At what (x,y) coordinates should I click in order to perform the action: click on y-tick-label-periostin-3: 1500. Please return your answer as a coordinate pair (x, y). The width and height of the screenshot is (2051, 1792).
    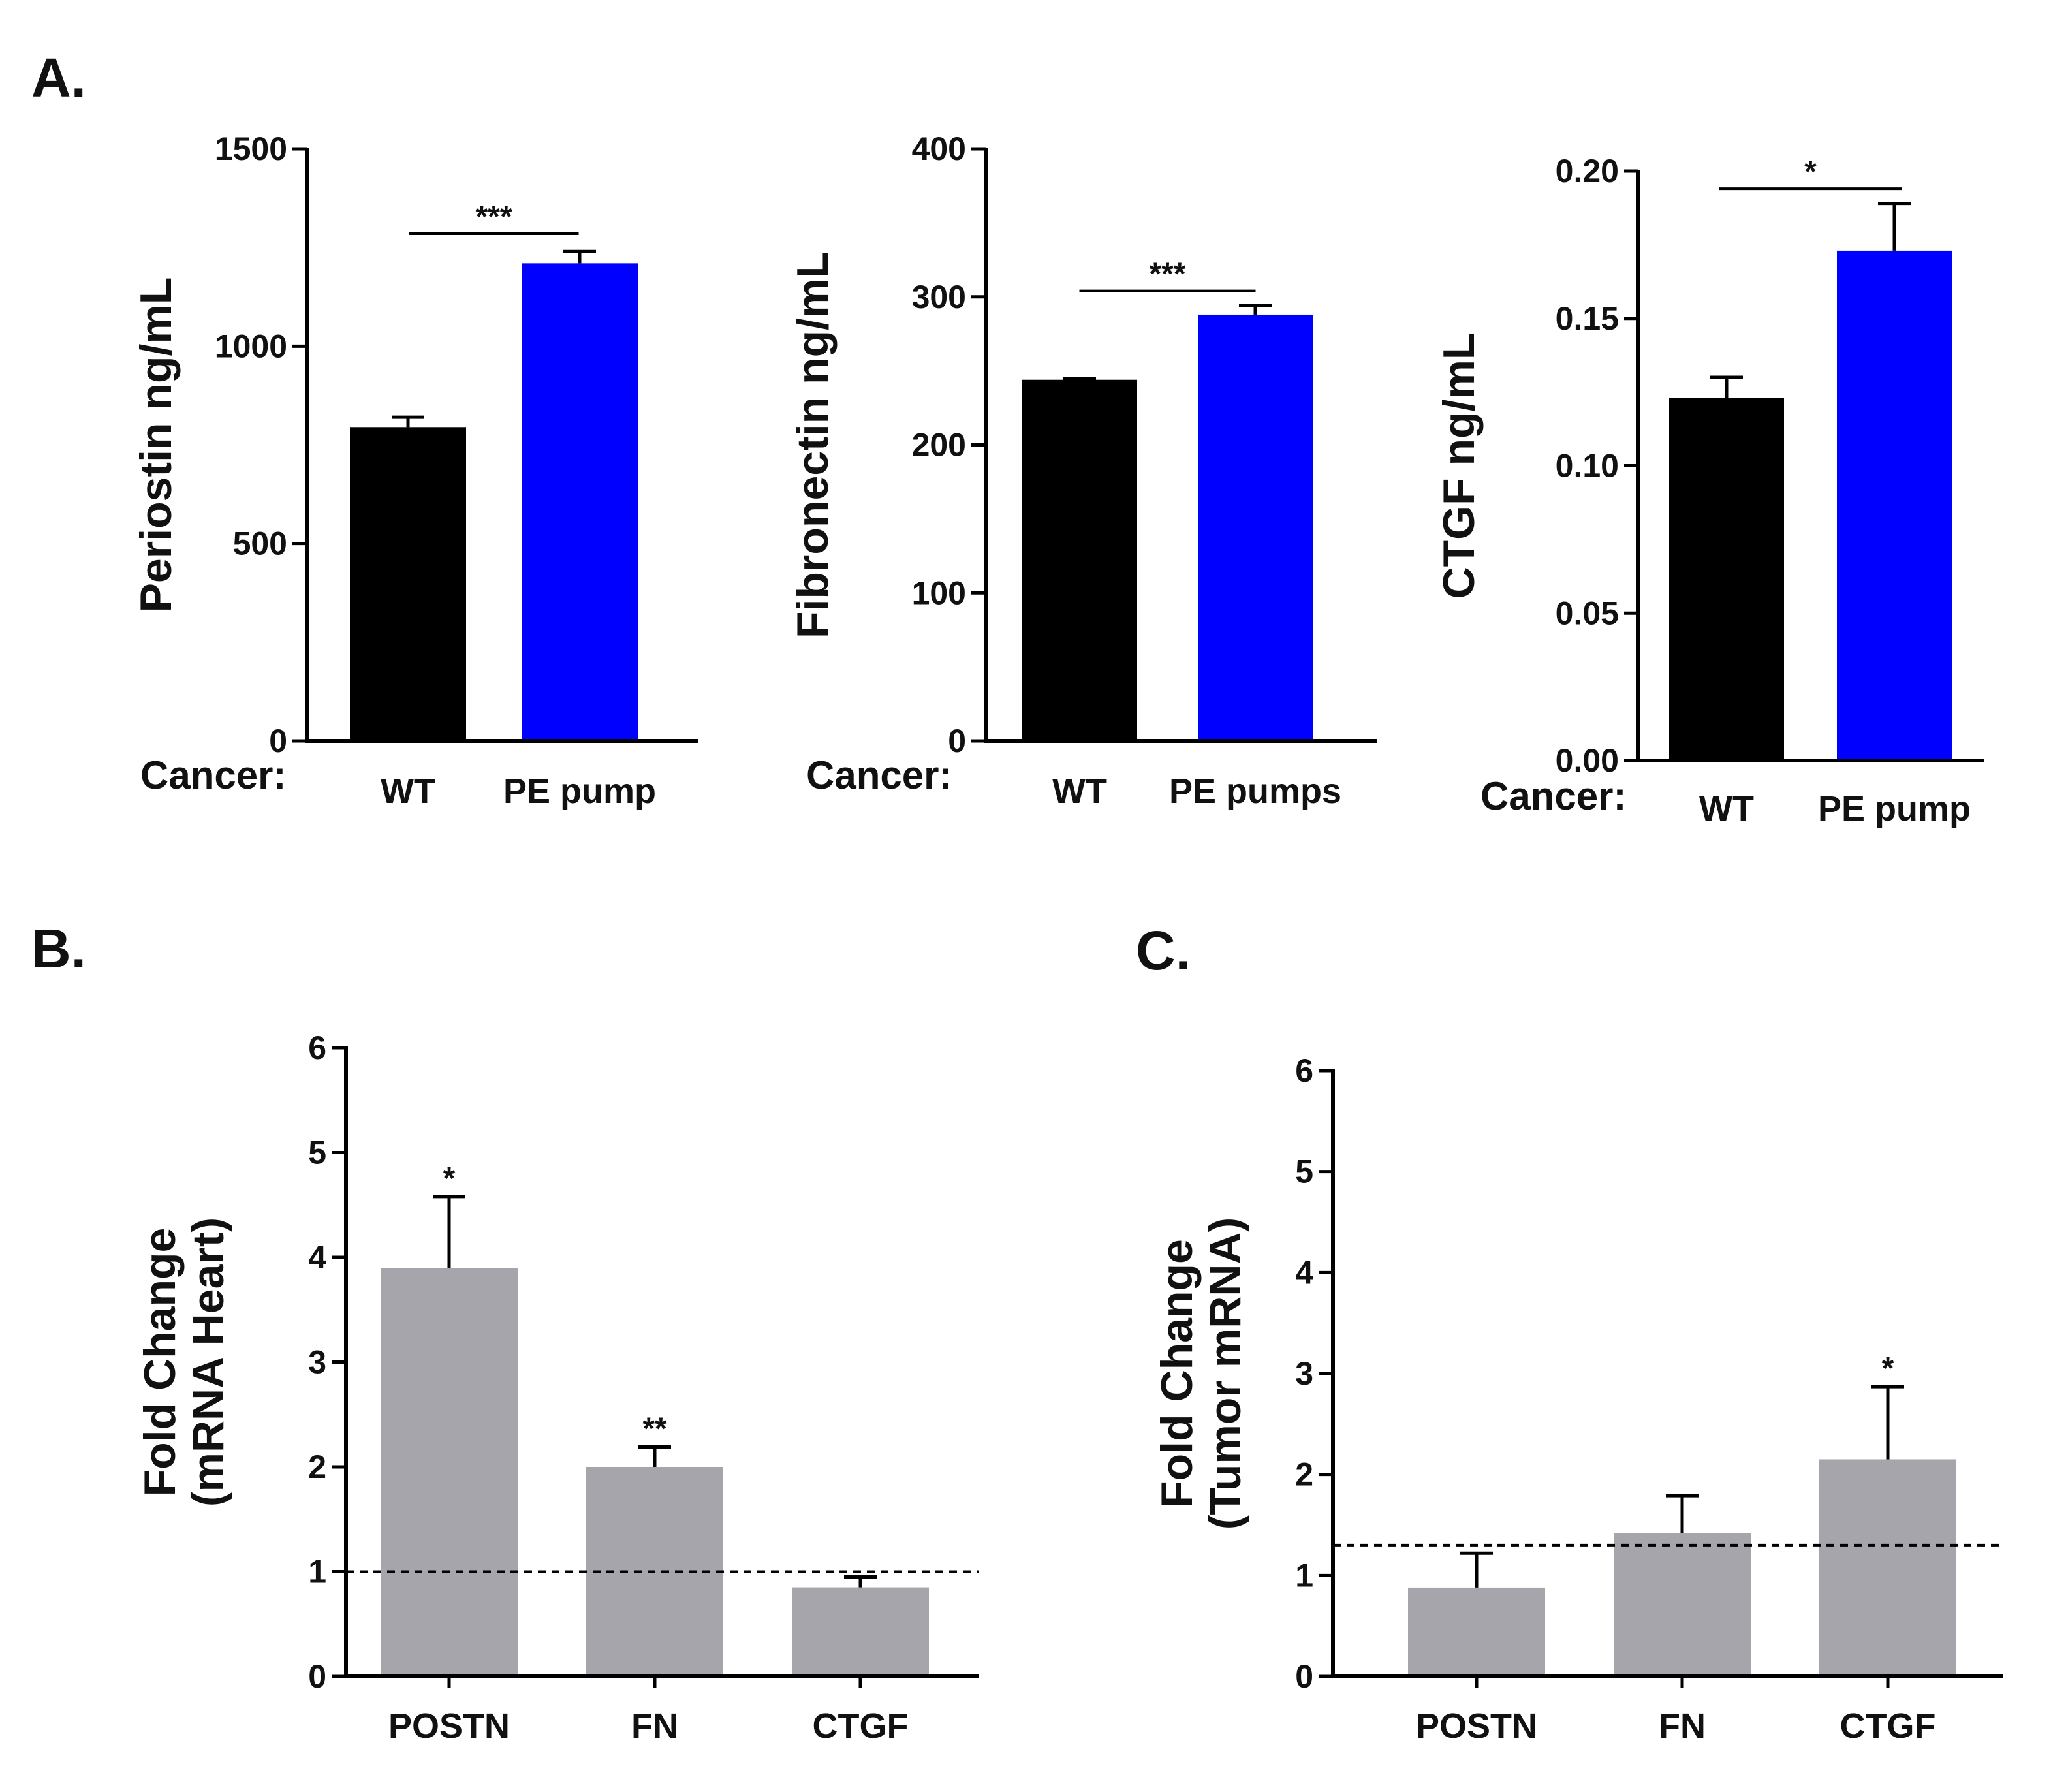
    Looking at the image, I should click on (251, 149).